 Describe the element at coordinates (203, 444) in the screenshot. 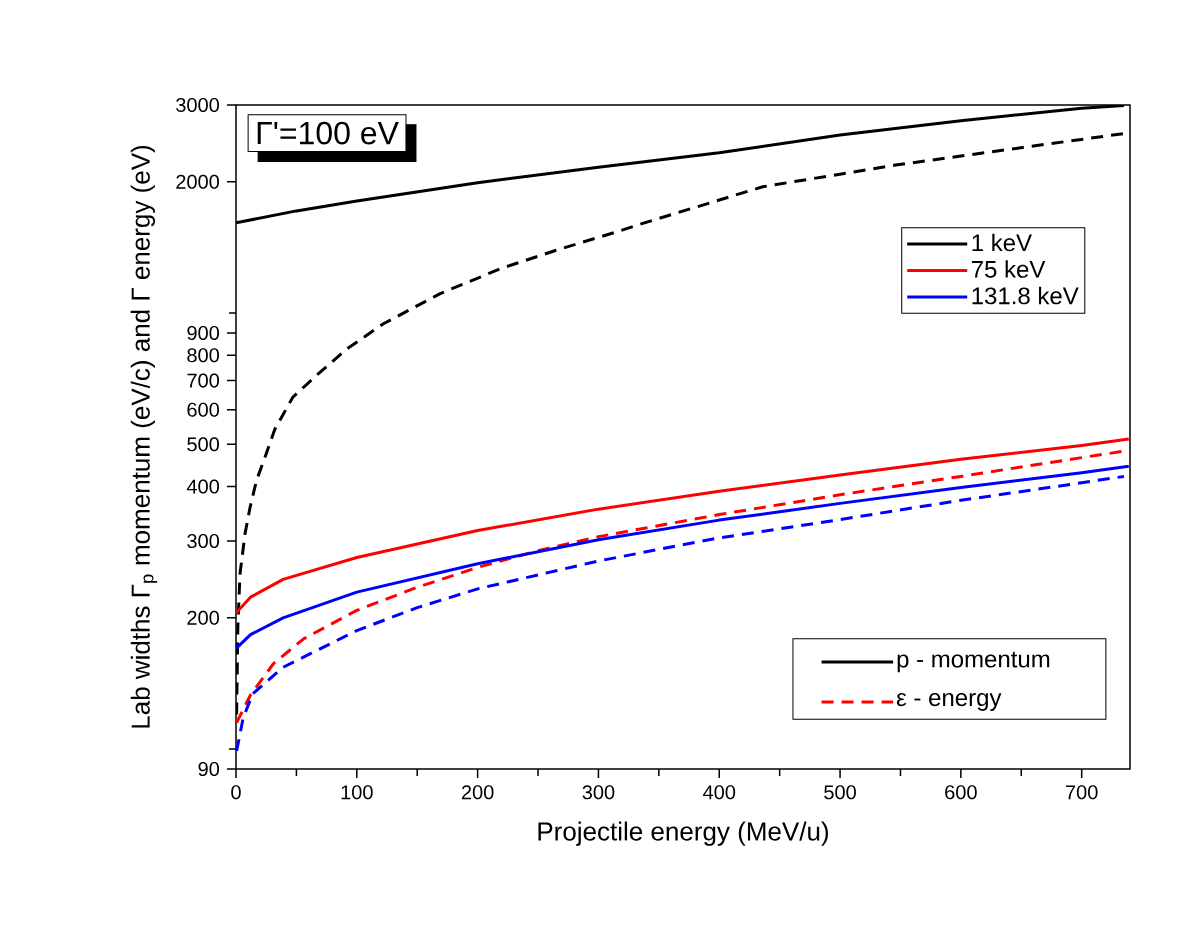

I see `y-tick-label: 500` at that location.